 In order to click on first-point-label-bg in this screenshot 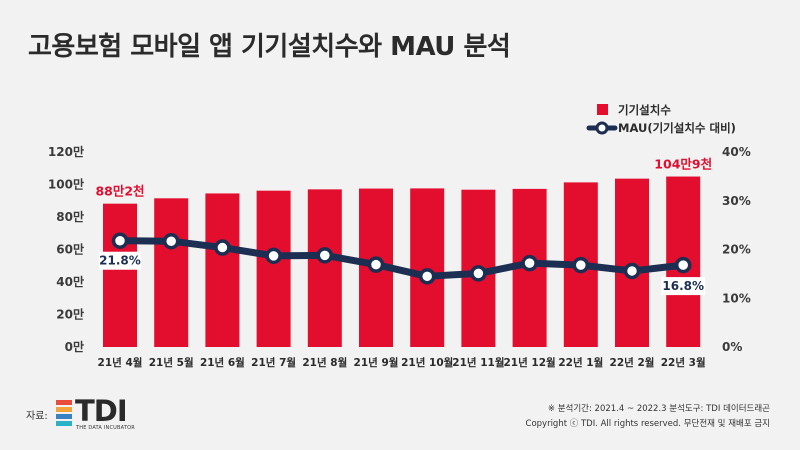, I will do `click(120, 260)`.